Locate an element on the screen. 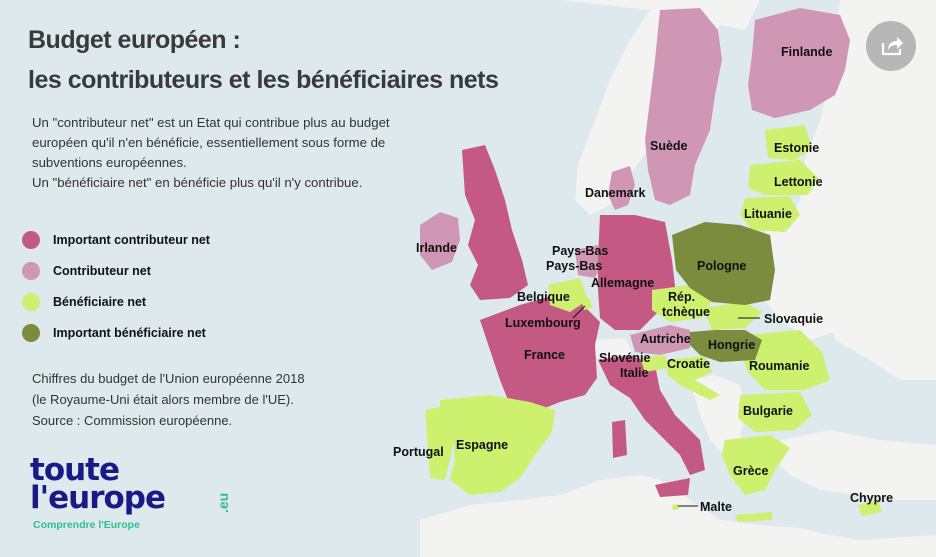  label-italy: Italie is located at coordinates (634, 373).